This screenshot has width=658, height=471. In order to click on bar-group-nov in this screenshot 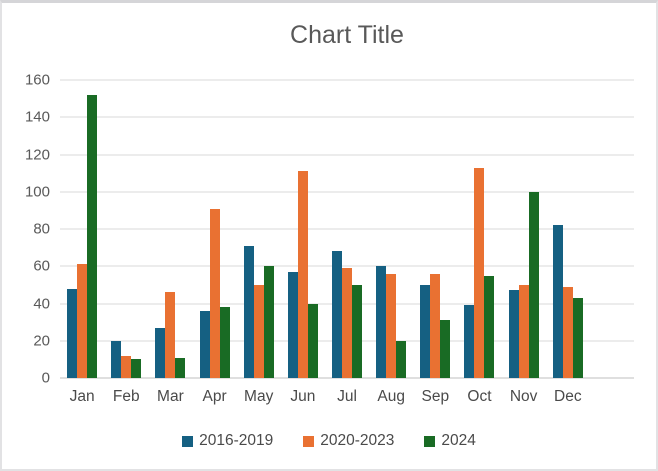, I will do `click(524, 229)`.